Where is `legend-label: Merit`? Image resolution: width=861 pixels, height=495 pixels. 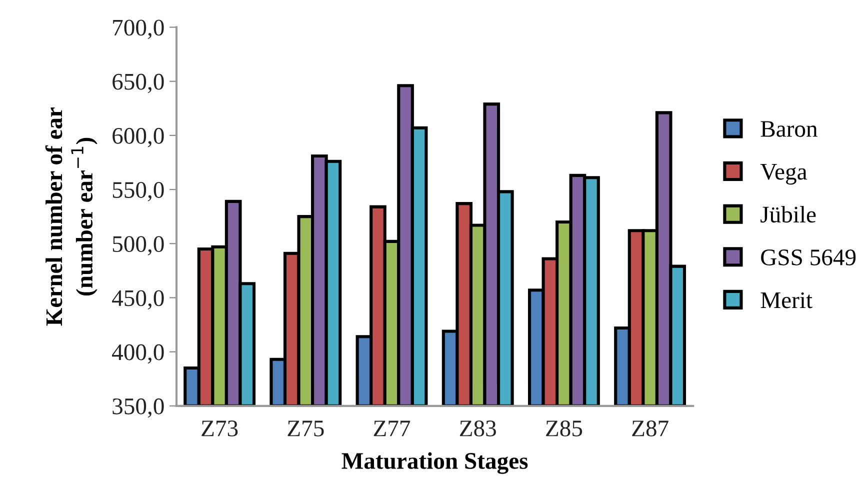
legend-label: Merit is located at coordinates (786, 300).